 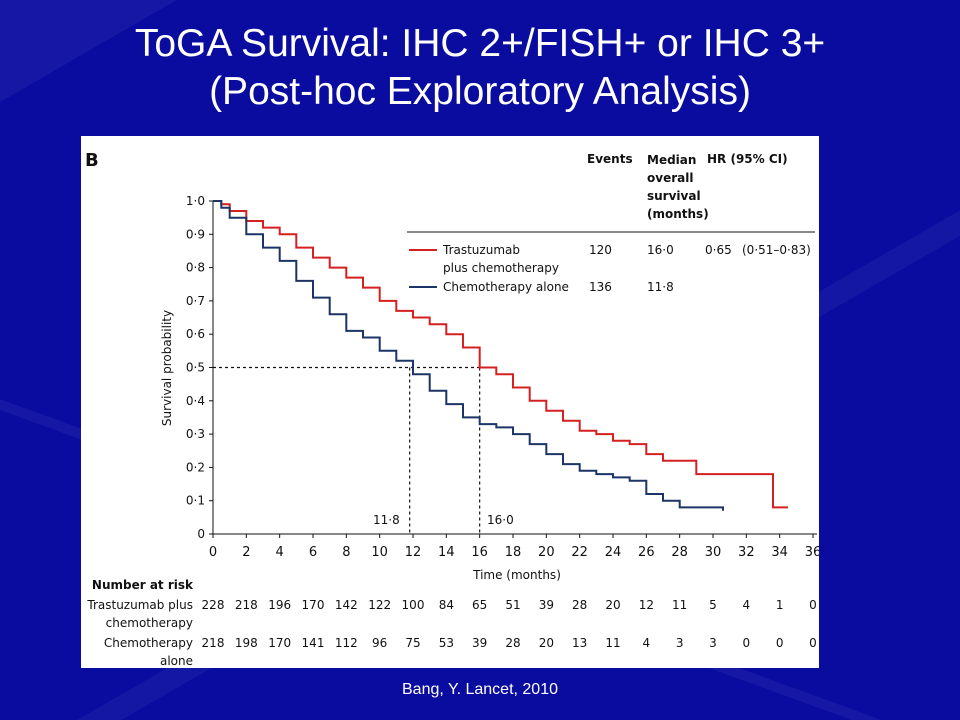 What do you see at coordinates (670, 178) in the screenshot?
I see `header-median-line2: overall` at bounding box center [670, 178].